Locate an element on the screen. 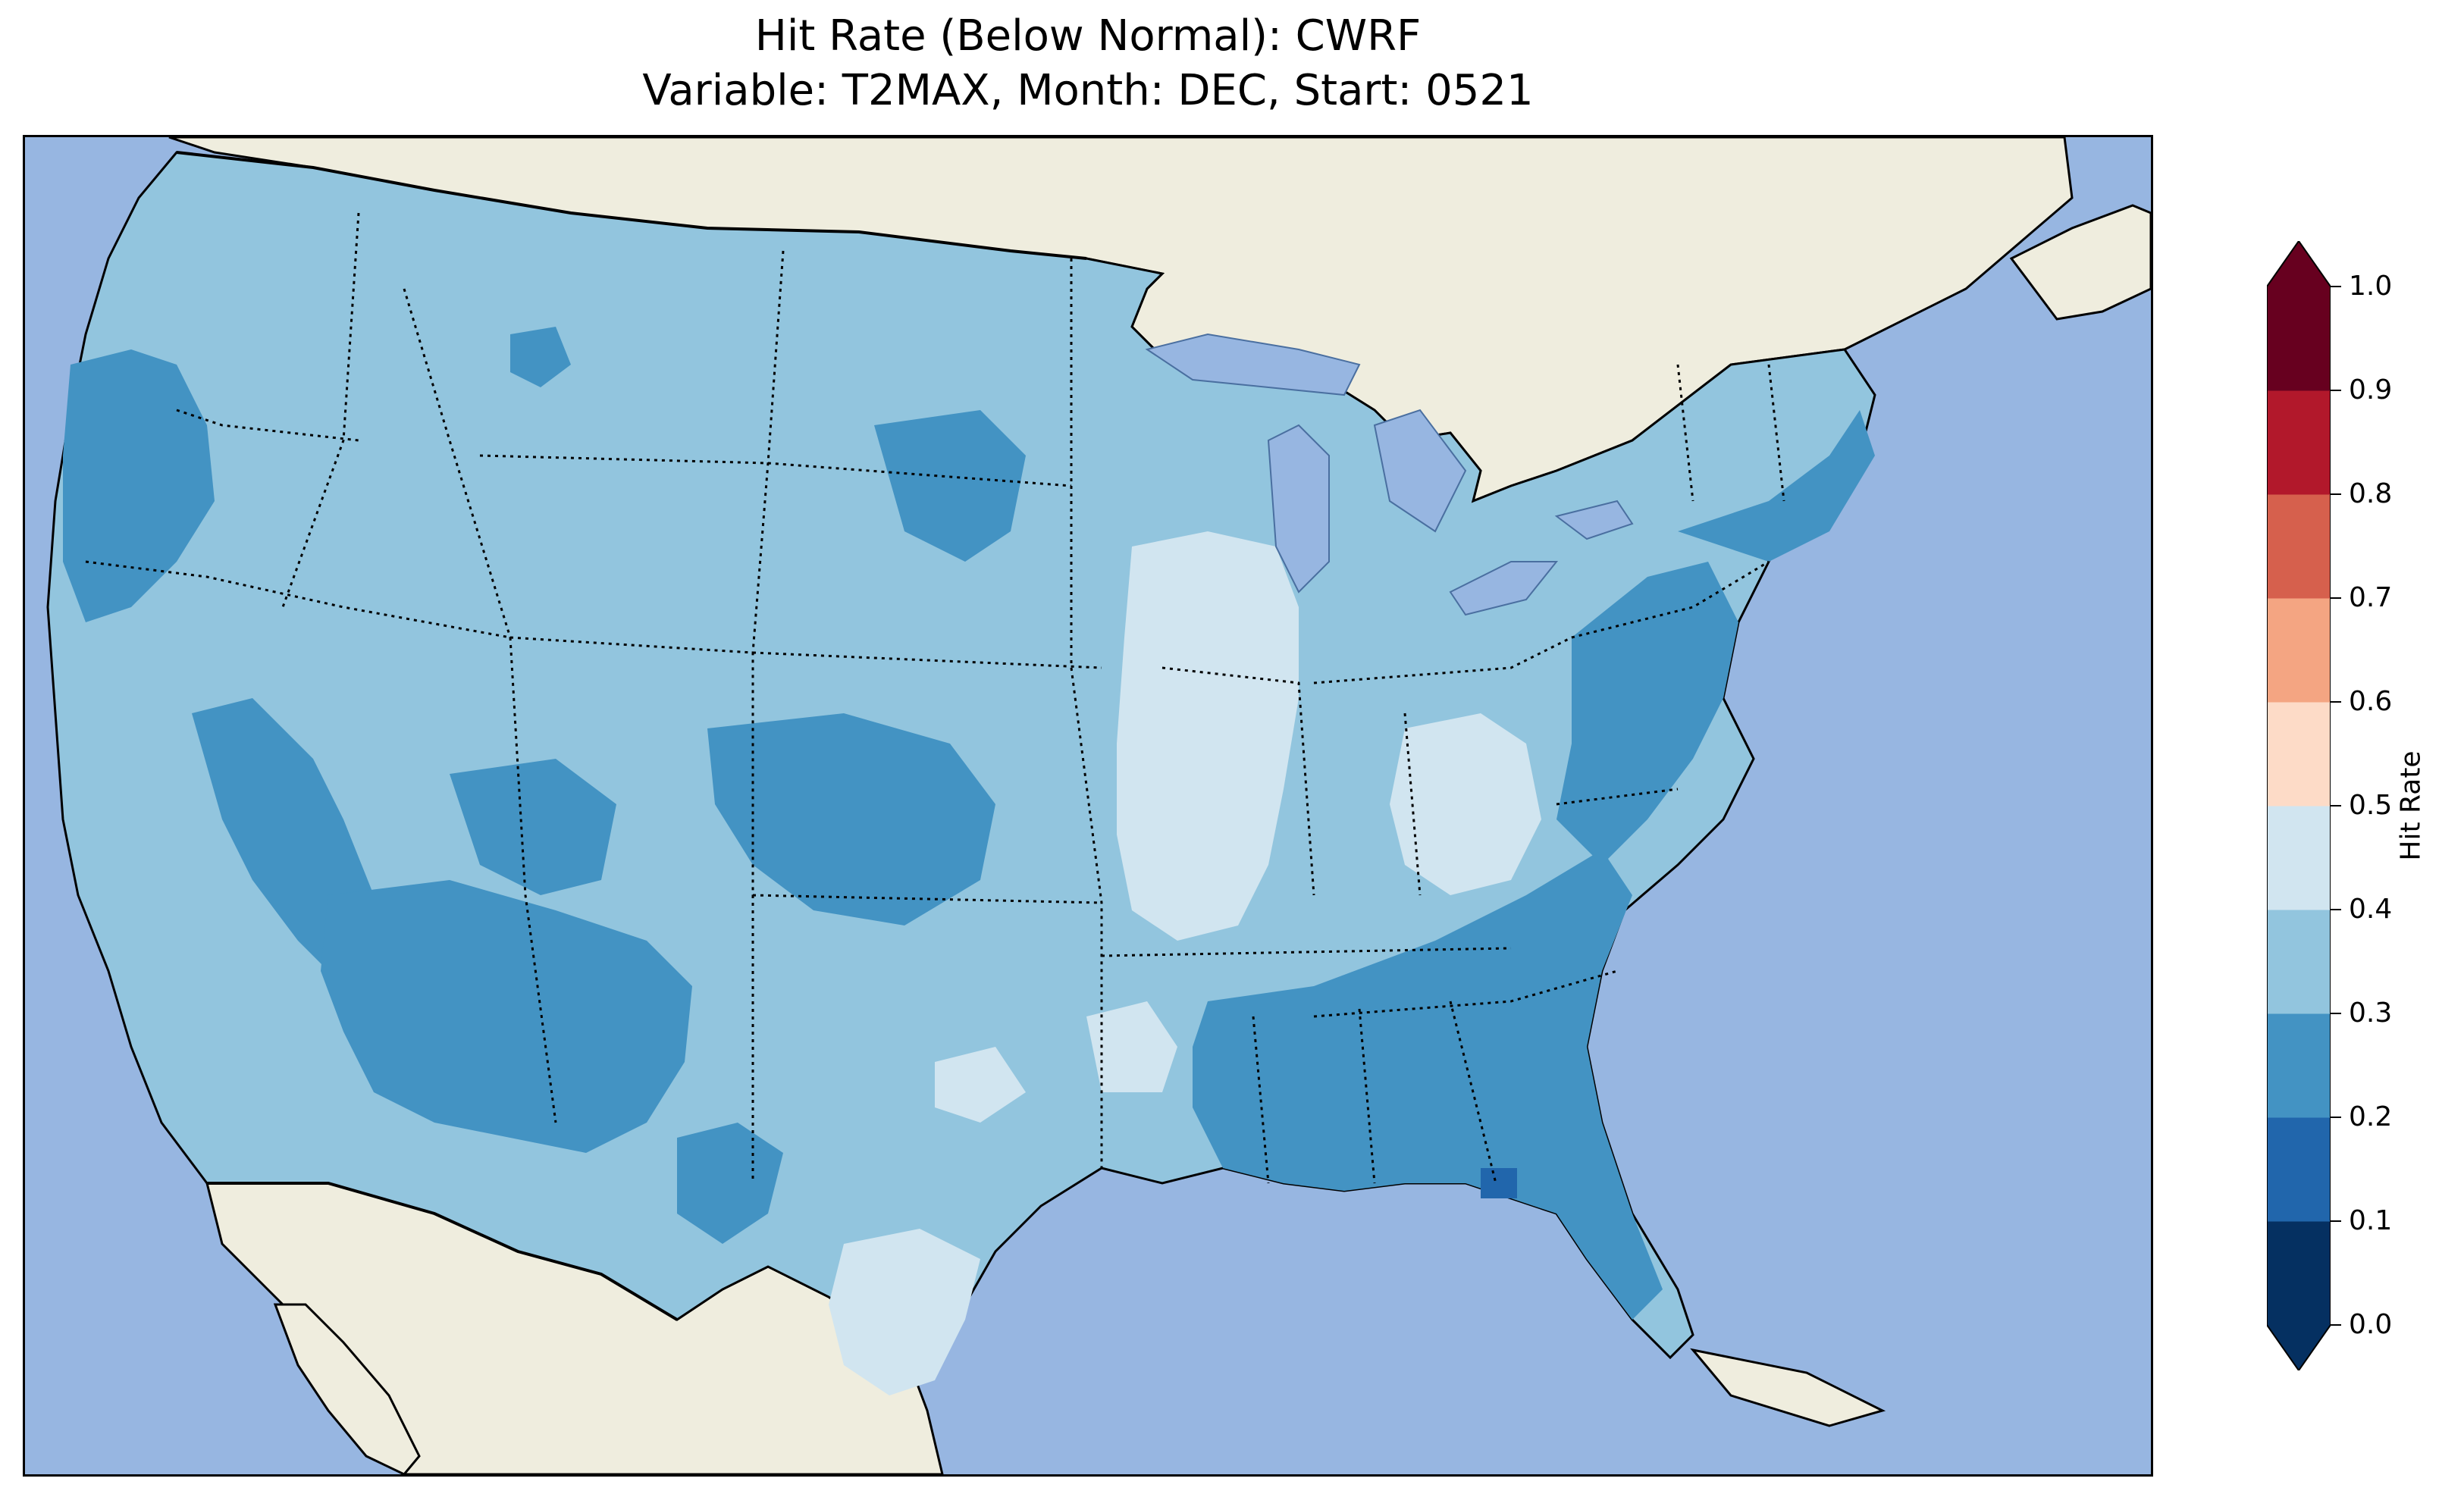  mid-atlantic-patch is located at coordinates (1647, 713).